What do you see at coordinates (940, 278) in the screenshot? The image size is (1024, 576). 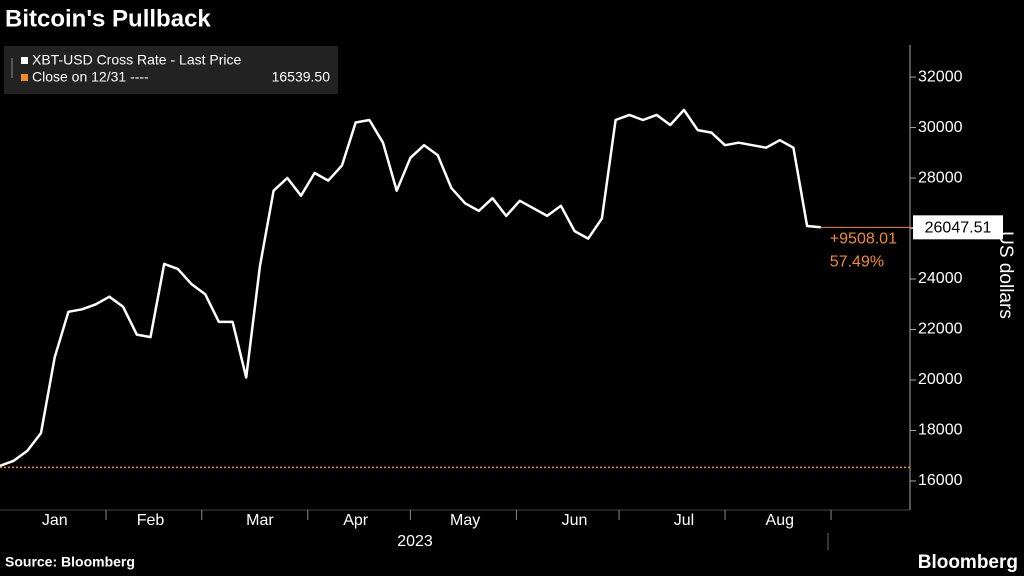 I see `y-tick-label: 24000` at bounding box center [940, 278].